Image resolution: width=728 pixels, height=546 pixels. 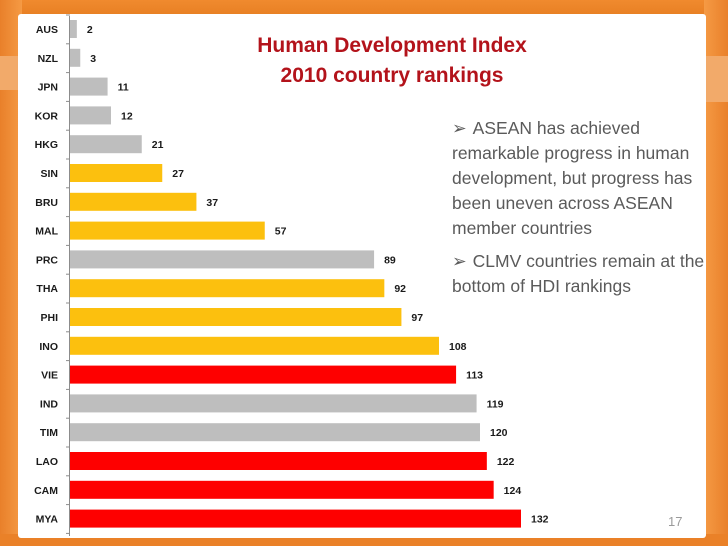 I want to click on bar-aus, so click(x=73, y=29).